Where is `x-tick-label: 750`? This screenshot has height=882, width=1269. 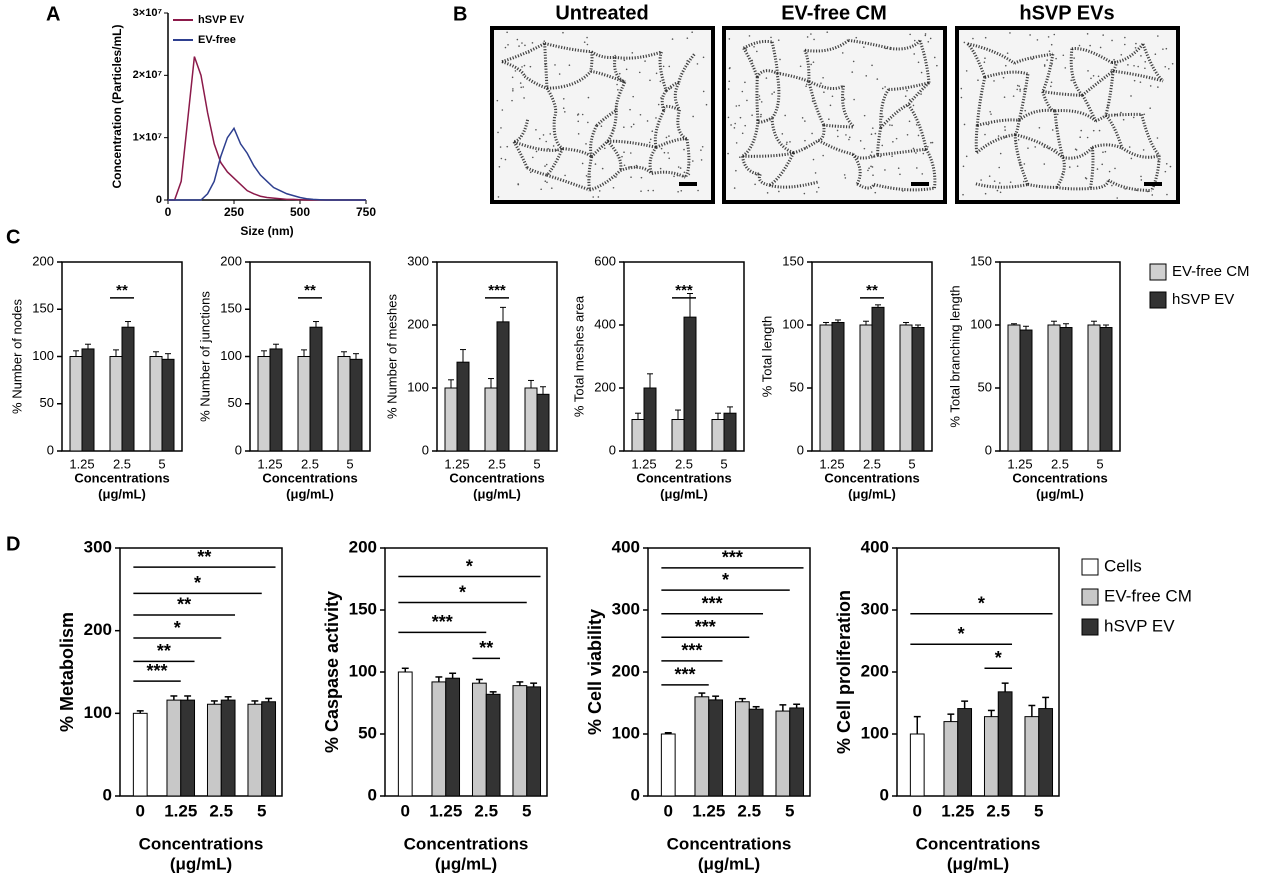 x-tick-label: 750 is located at coordinates (366, 212).